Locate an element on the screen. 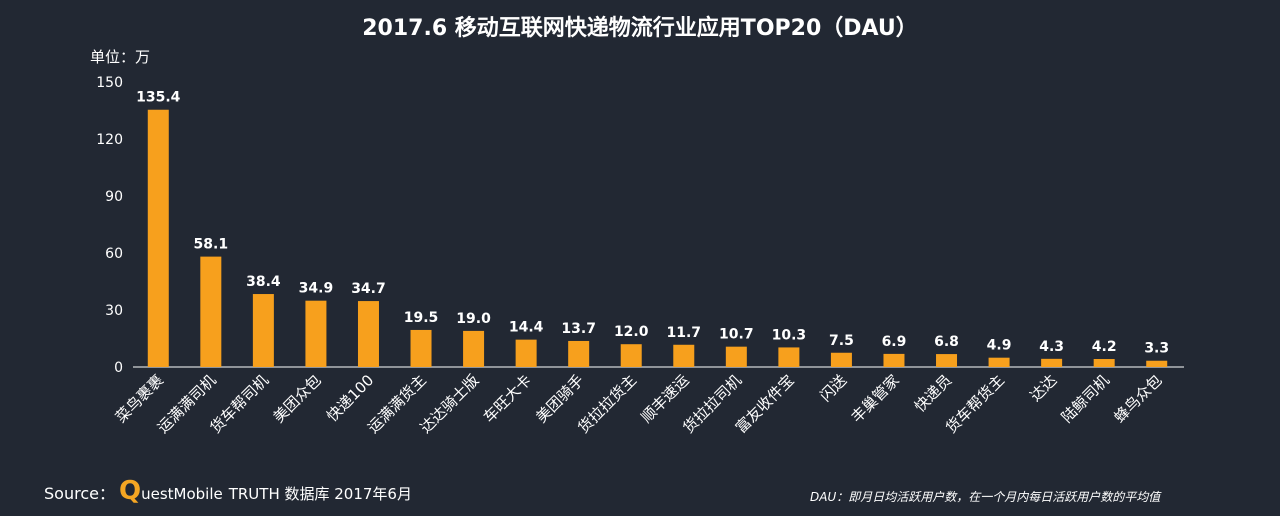  value-label: 4.9 is located at coordinates (999, 346).